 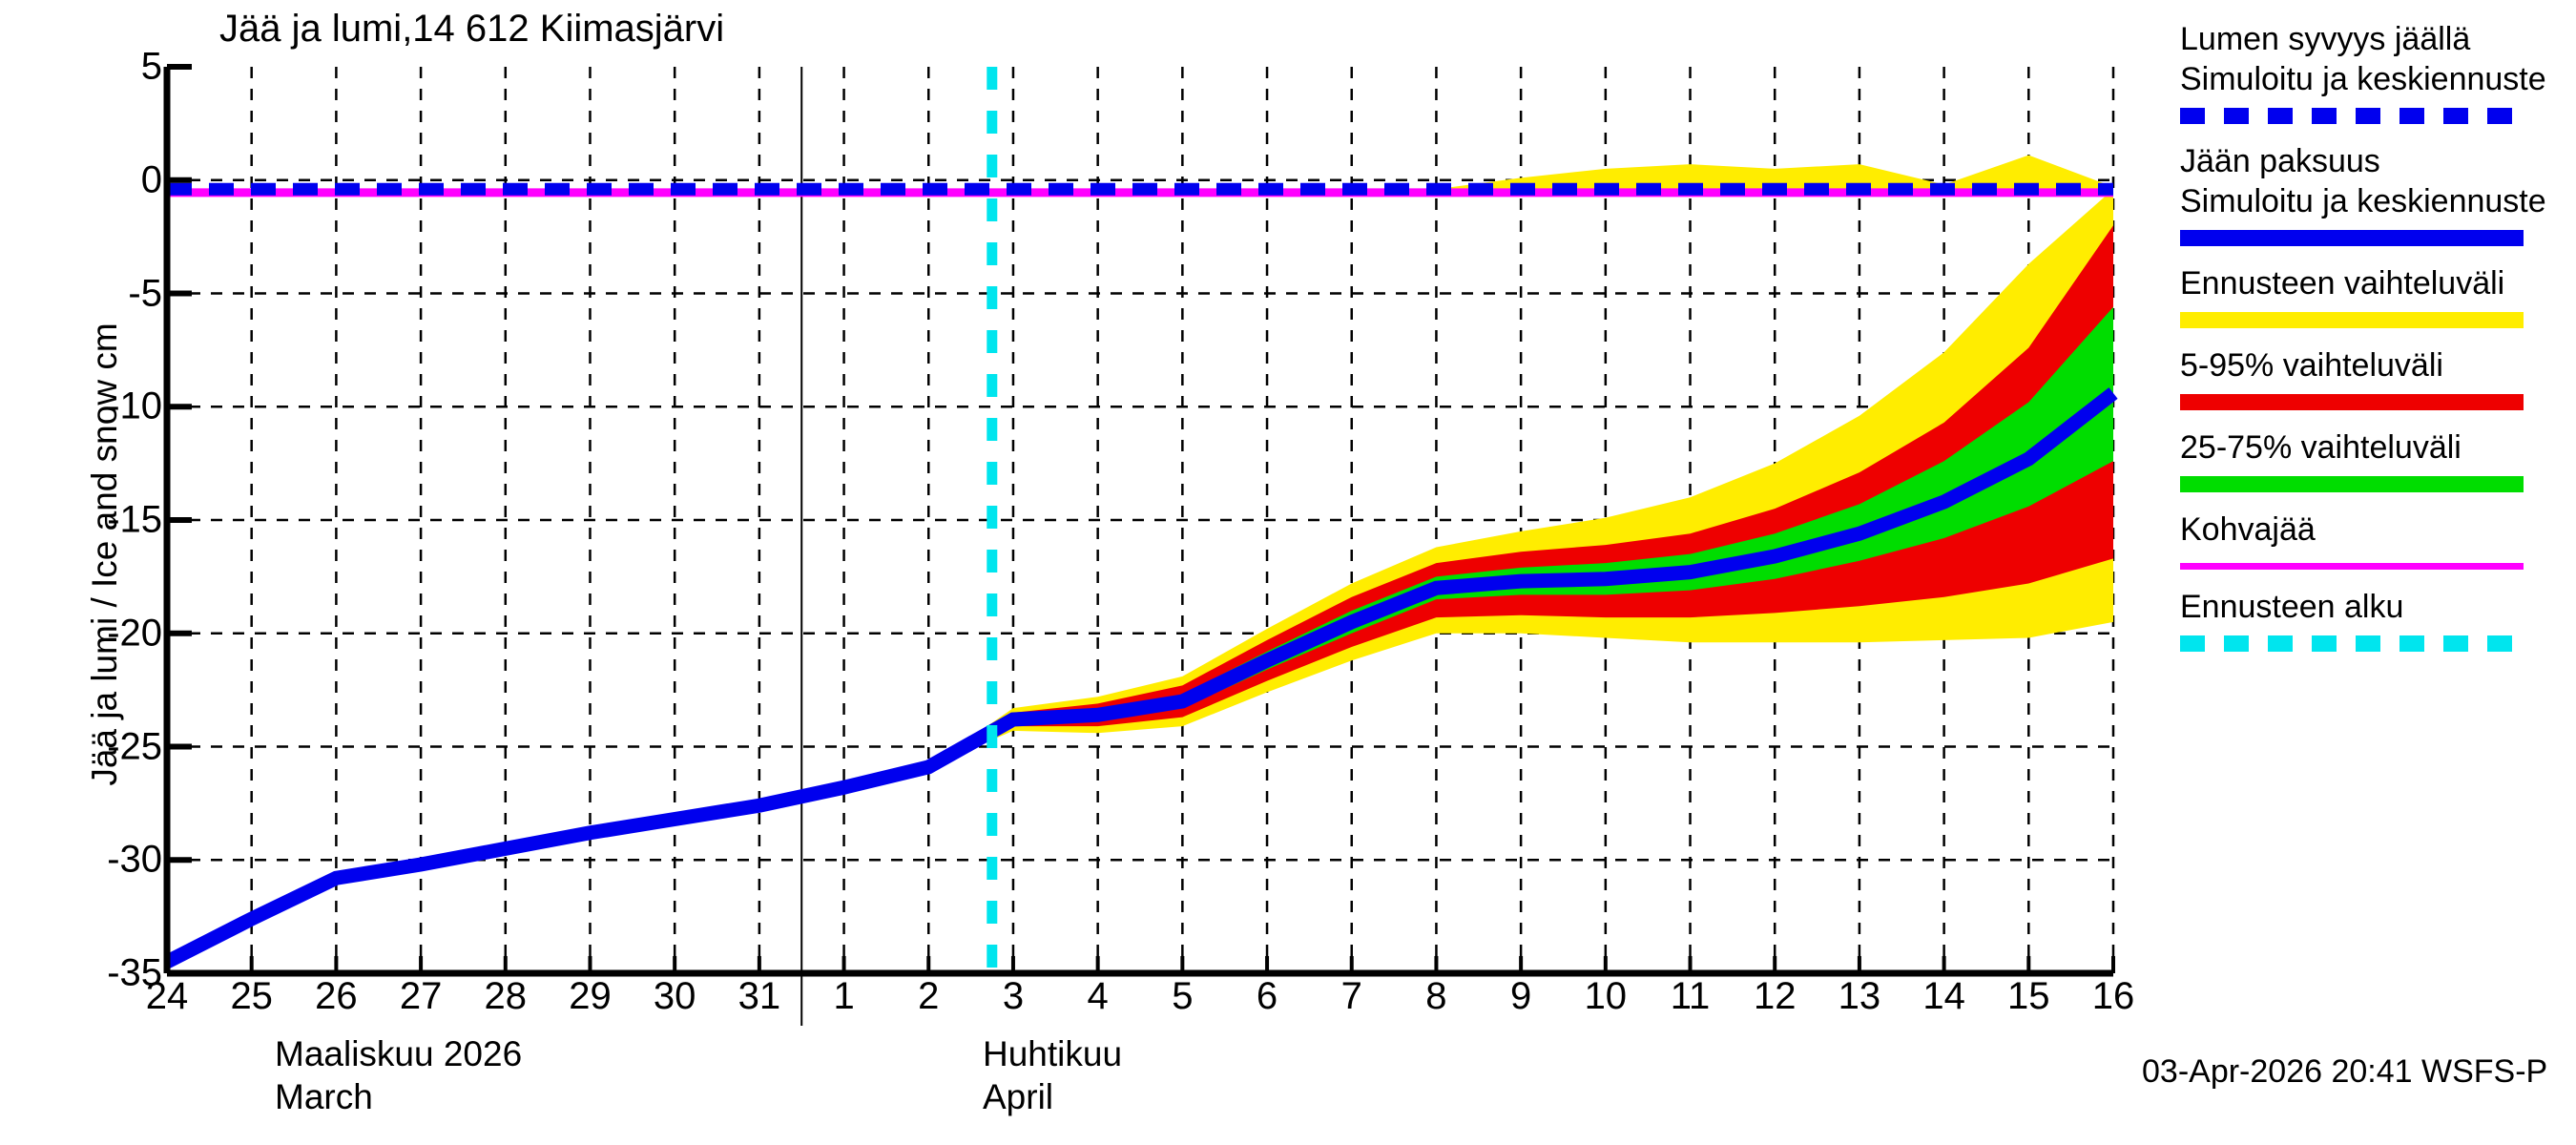 What do you see at coordinates (134, 746) in the screenshot?
I see `y-tick-label: -25` at bounding box center [134, 746].